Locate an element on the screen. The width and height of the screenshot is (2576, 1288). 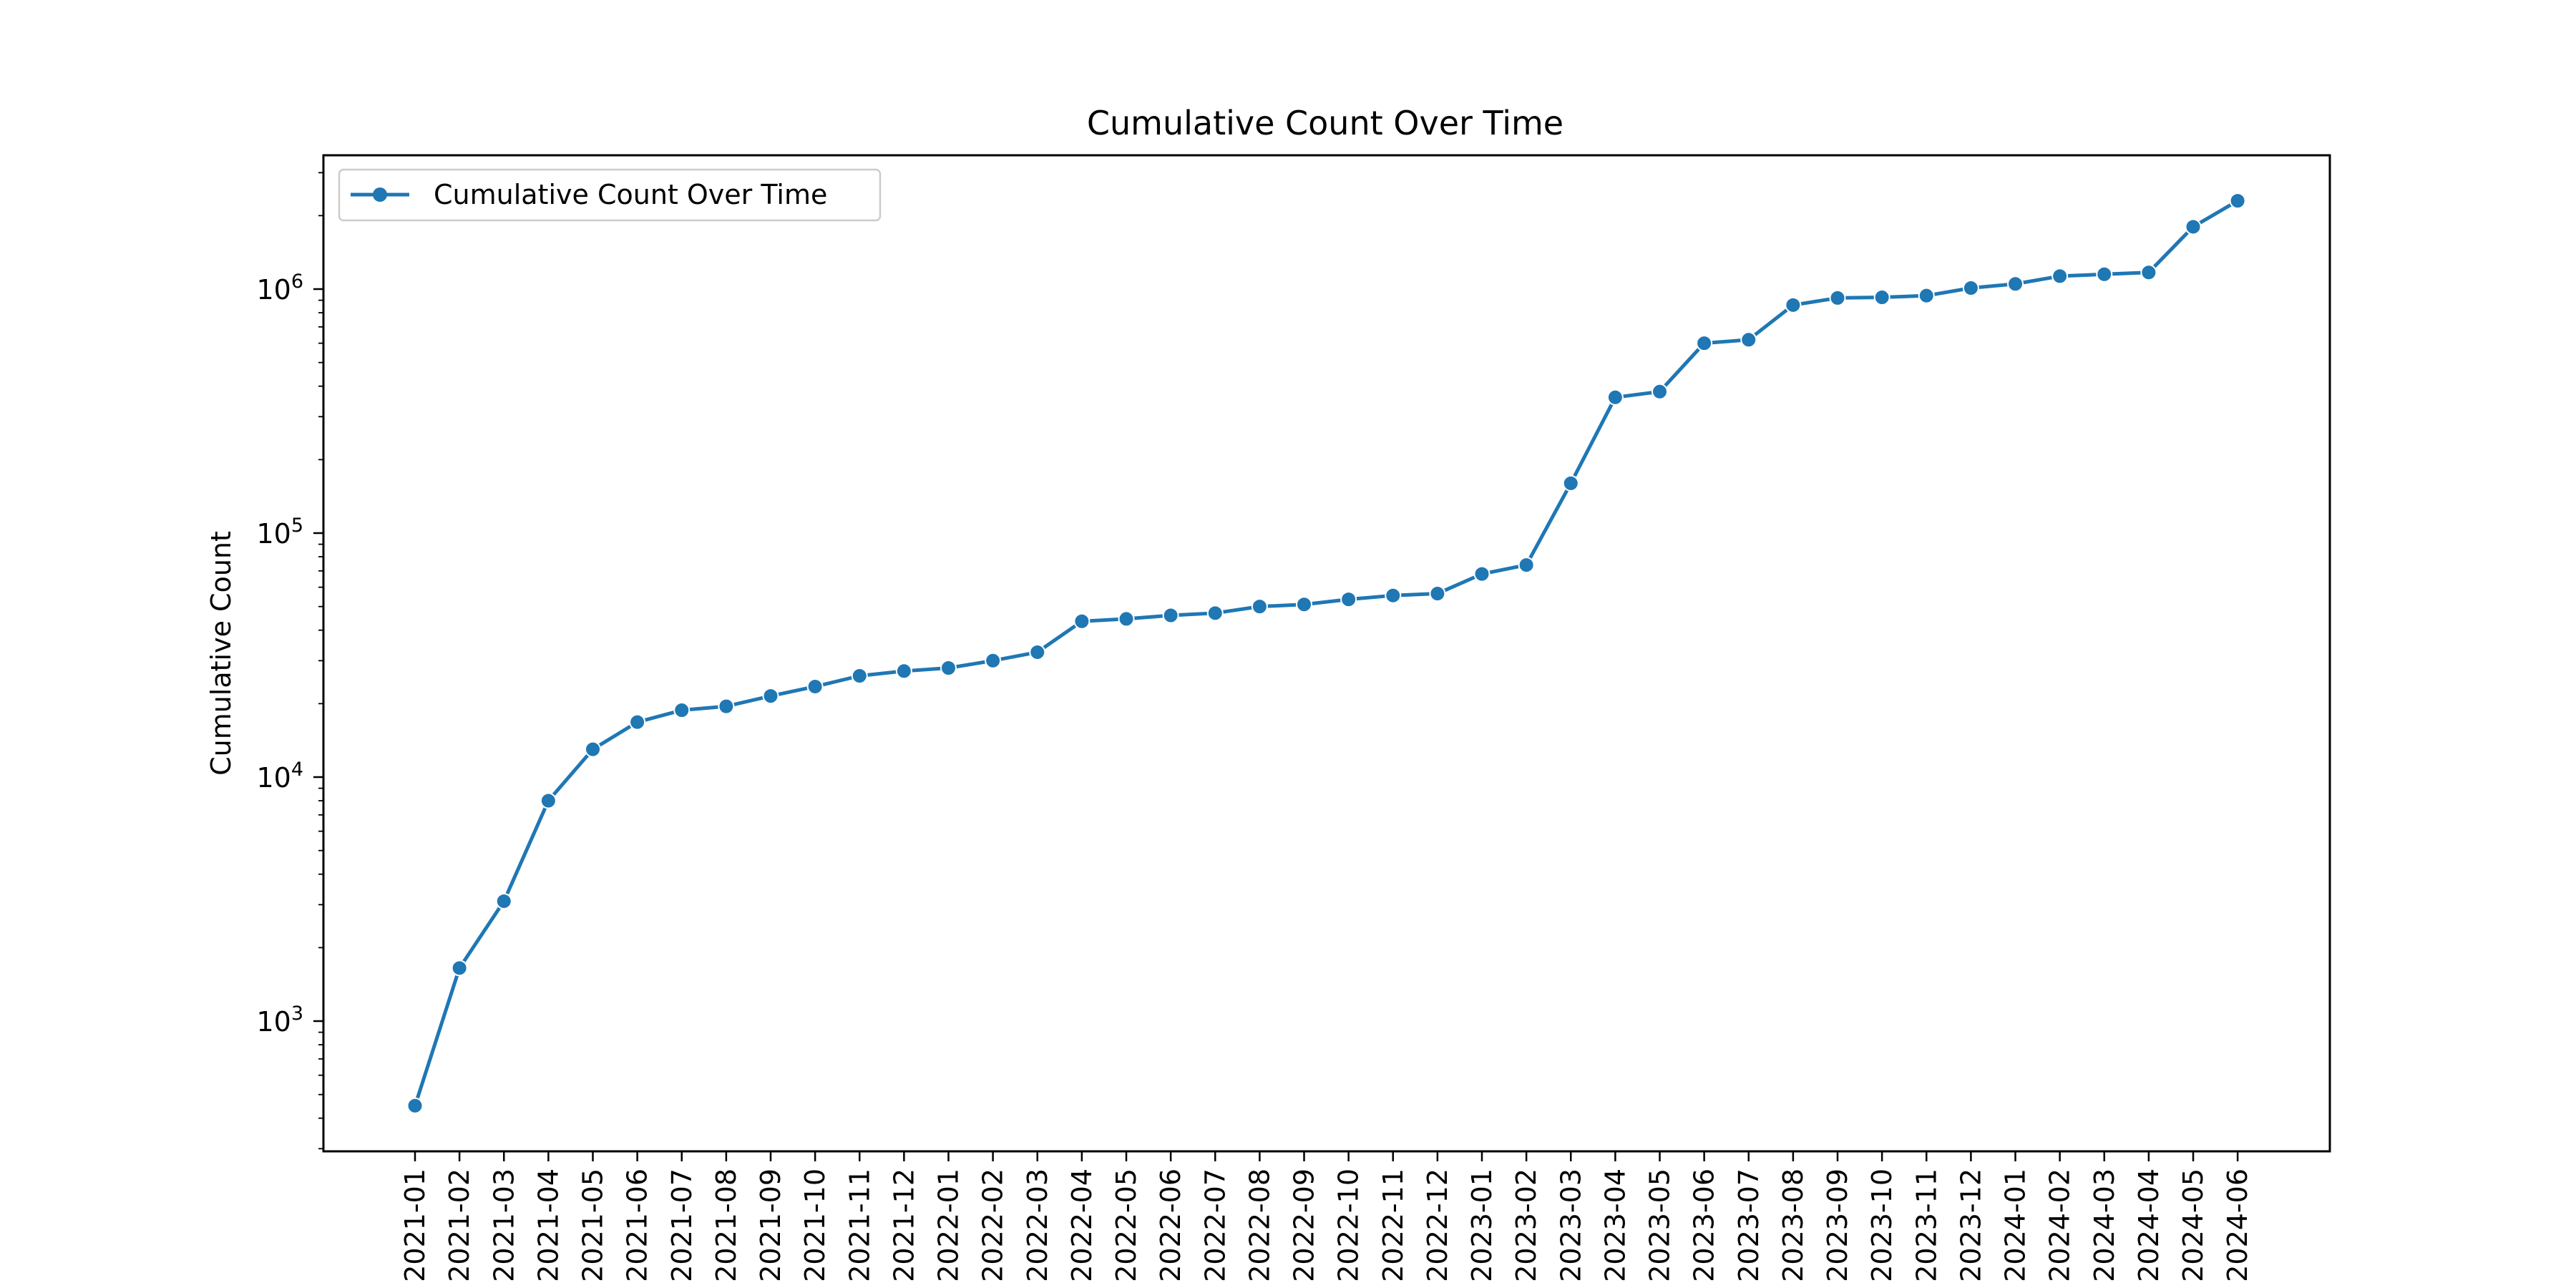
x-tick-label: 2024-06 is located at coordinates (2237, 1225).